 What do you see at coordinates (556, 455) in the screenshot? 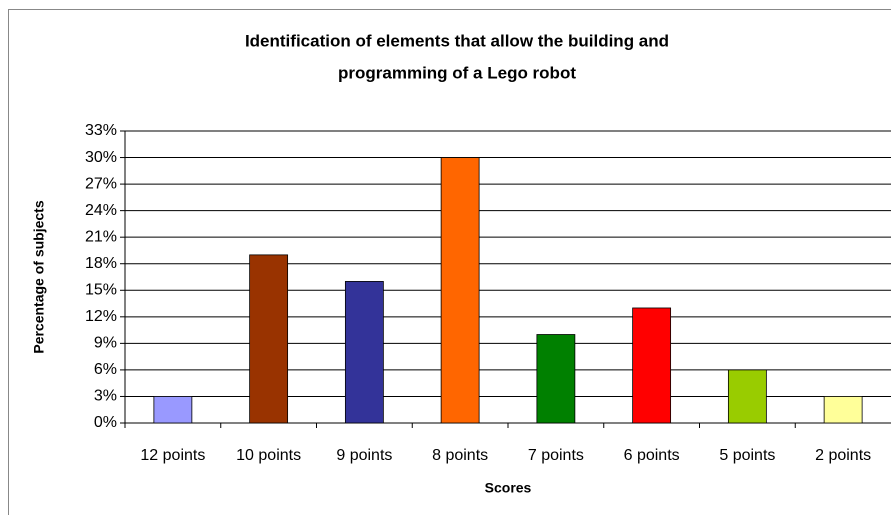
I see `x-tick-label: 7 points` at bounding box center [556, 455].